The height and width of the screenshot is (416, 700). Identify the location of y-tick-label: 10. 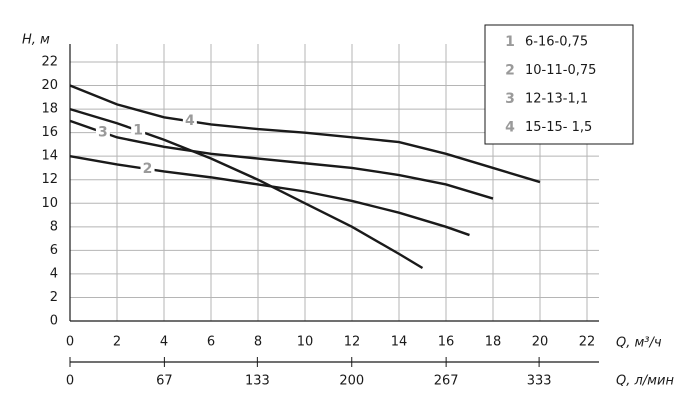
(49, 203).